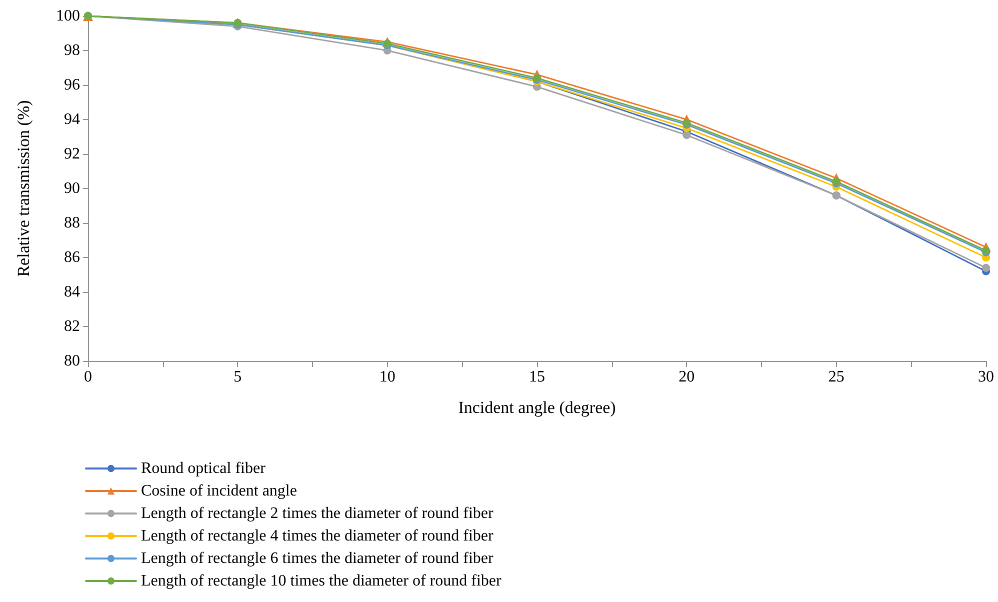 The image size is (998, 602). What do you see at coordinates (537, 377) in the screenshot?
I see `x-tick-label: 15` at bounding box center [537, 377].